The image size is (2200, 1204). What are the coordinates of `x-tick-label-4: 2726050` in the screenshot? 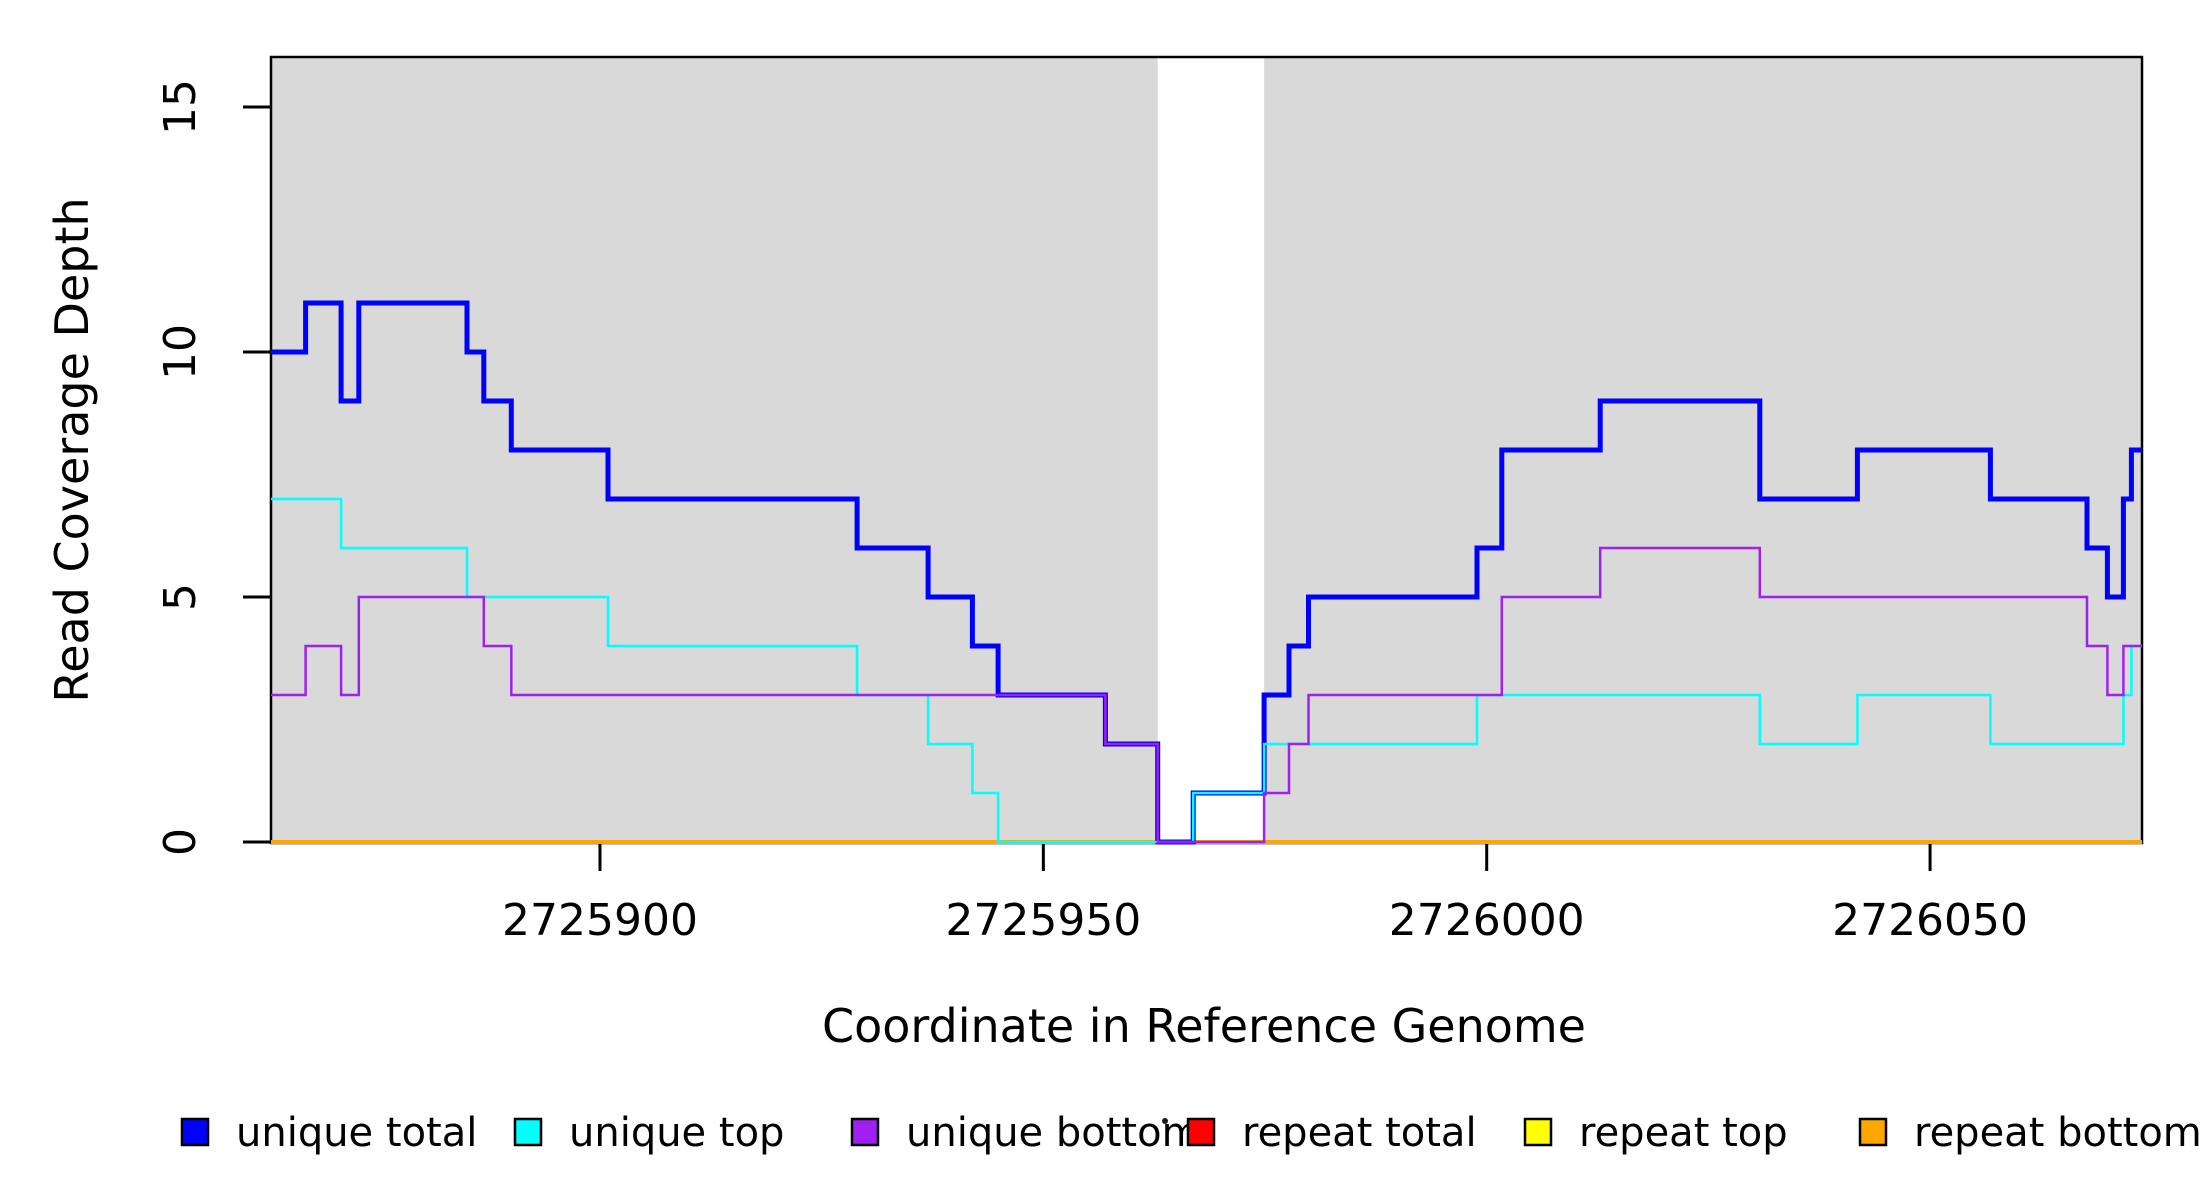 It's located at (1930, 920).